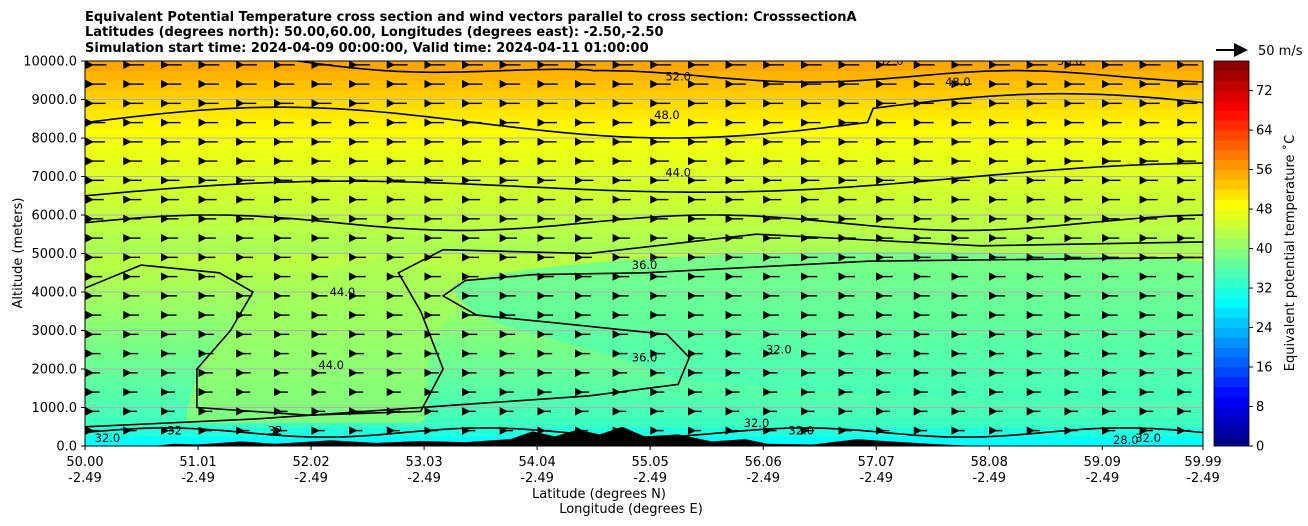 This screenshot has height=526, width=1308. I want to click on colorbar-tick-label: 32, so click(1264, 289).